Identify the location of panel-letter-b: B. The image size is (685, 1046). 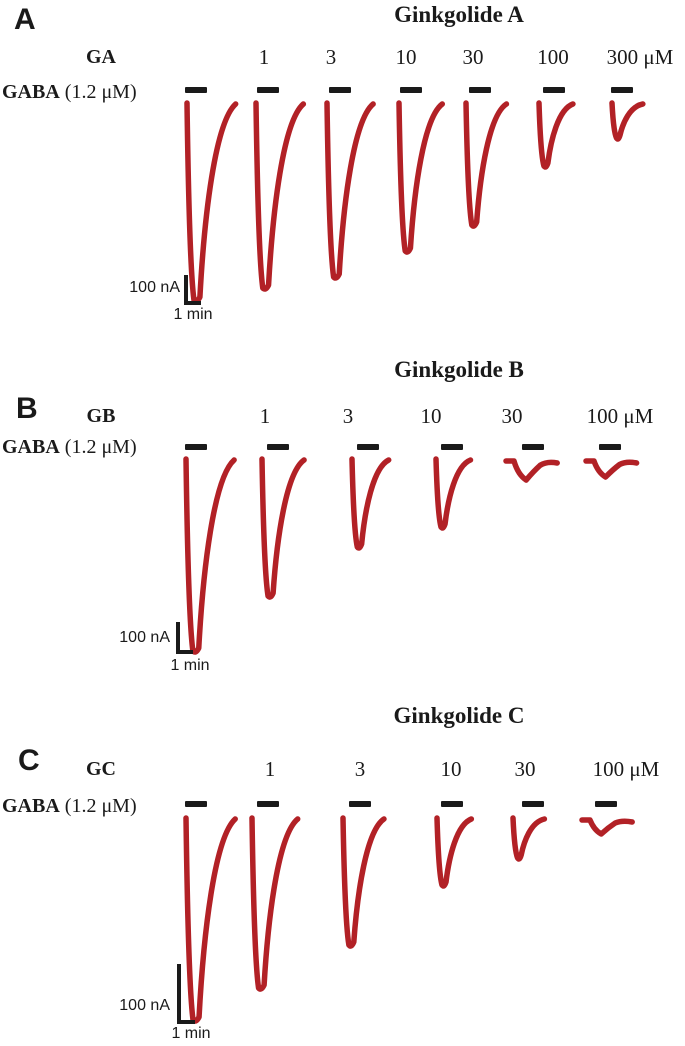
(27, 408).